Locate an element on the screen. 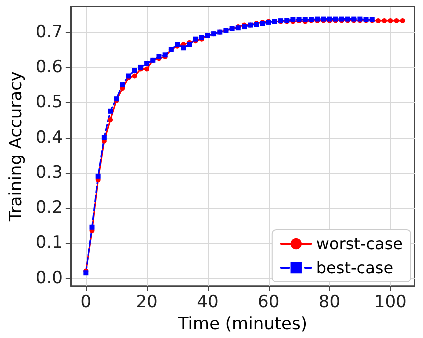 This screenshot has height=338, width=423. y-tick-label: 0.7 is located at coordinates (49, 32).